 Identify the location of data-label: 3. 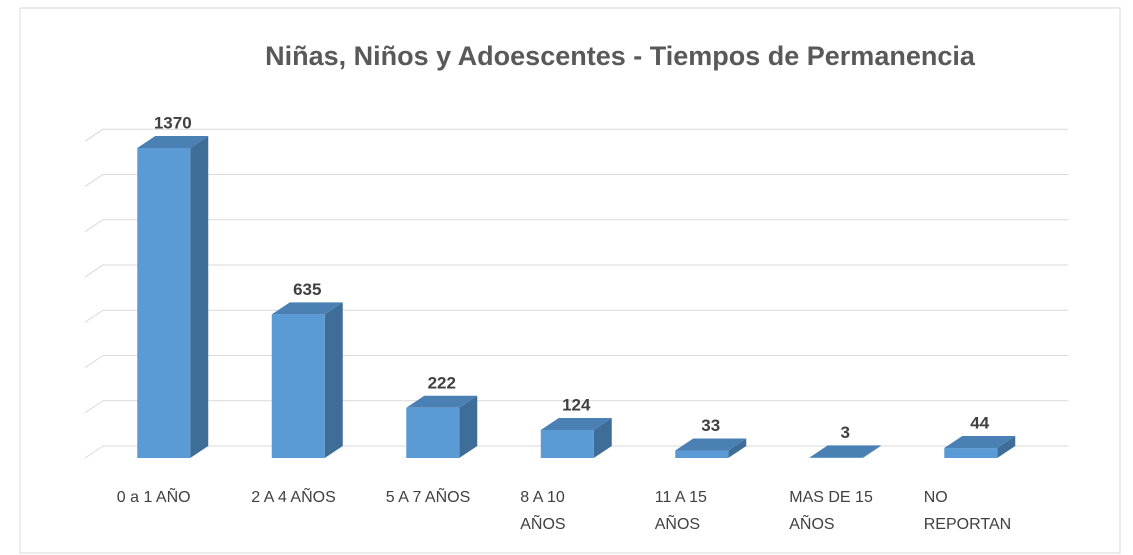
(845, 432).